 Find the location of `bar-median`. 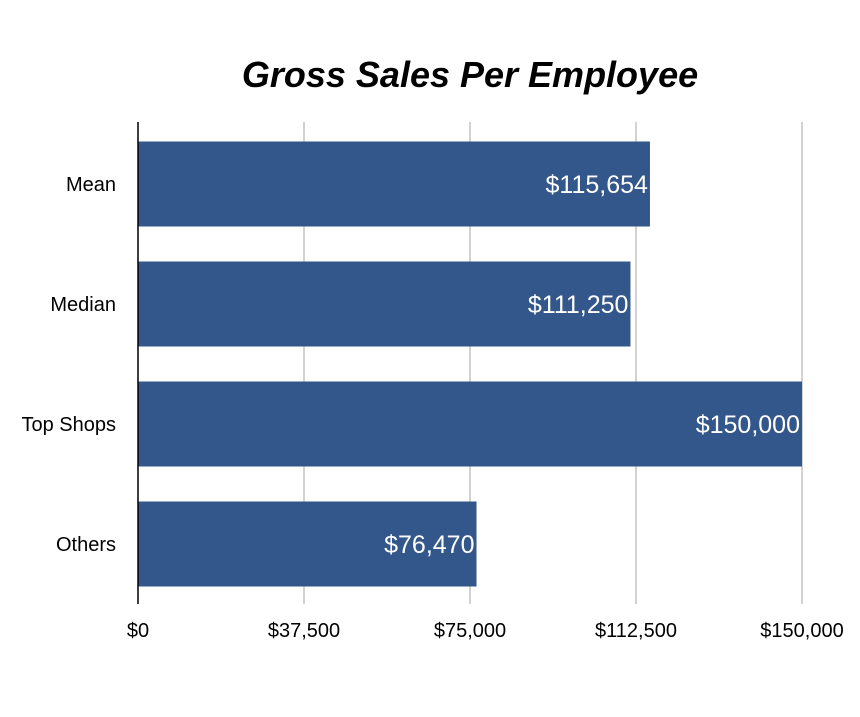

bar-median is located at coordinates (384, 304).